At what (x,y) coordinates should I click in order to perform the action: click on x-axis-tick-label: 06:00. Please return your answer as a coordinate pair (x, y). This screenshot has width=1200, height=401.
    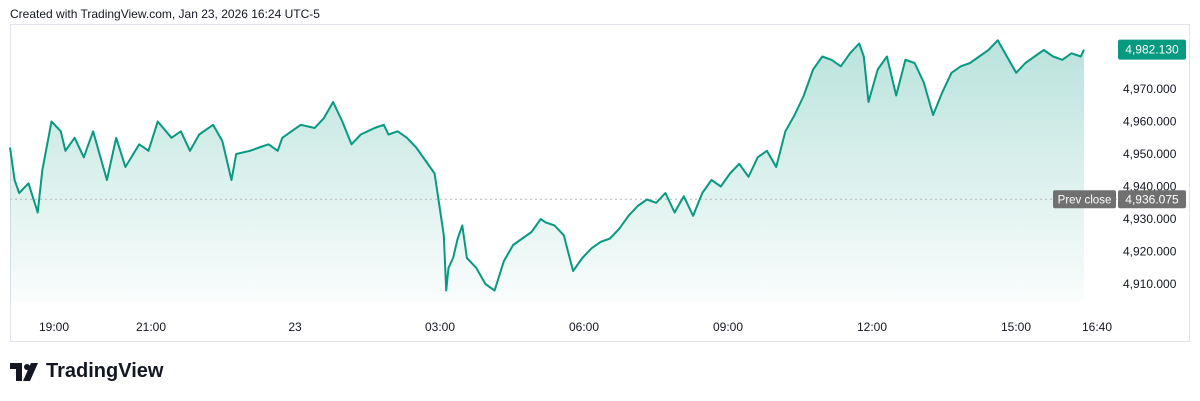
    Looking at the image, I should click on (584, 327).